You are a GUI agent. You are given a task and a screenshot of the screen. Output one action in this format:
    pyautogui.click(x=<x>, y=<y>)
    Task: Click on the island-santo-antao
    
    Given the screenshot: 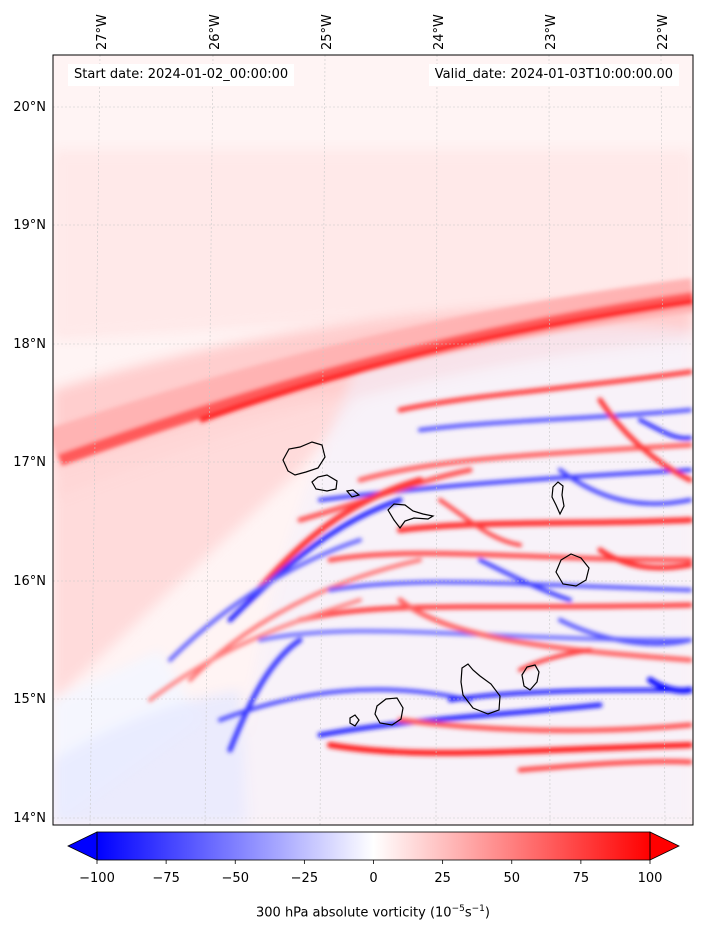 What is the action you would take?
    pyautogui.click(x=304, y=458)
    